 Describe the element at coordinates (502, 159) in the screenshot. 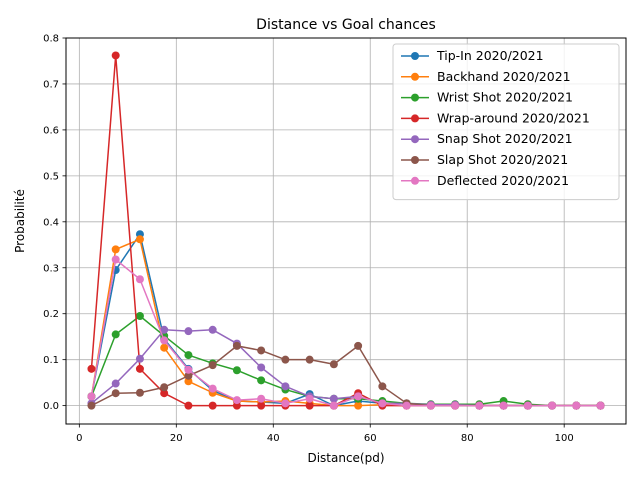

I see `legend-label: Slap Shot 2020/2021` at that location.